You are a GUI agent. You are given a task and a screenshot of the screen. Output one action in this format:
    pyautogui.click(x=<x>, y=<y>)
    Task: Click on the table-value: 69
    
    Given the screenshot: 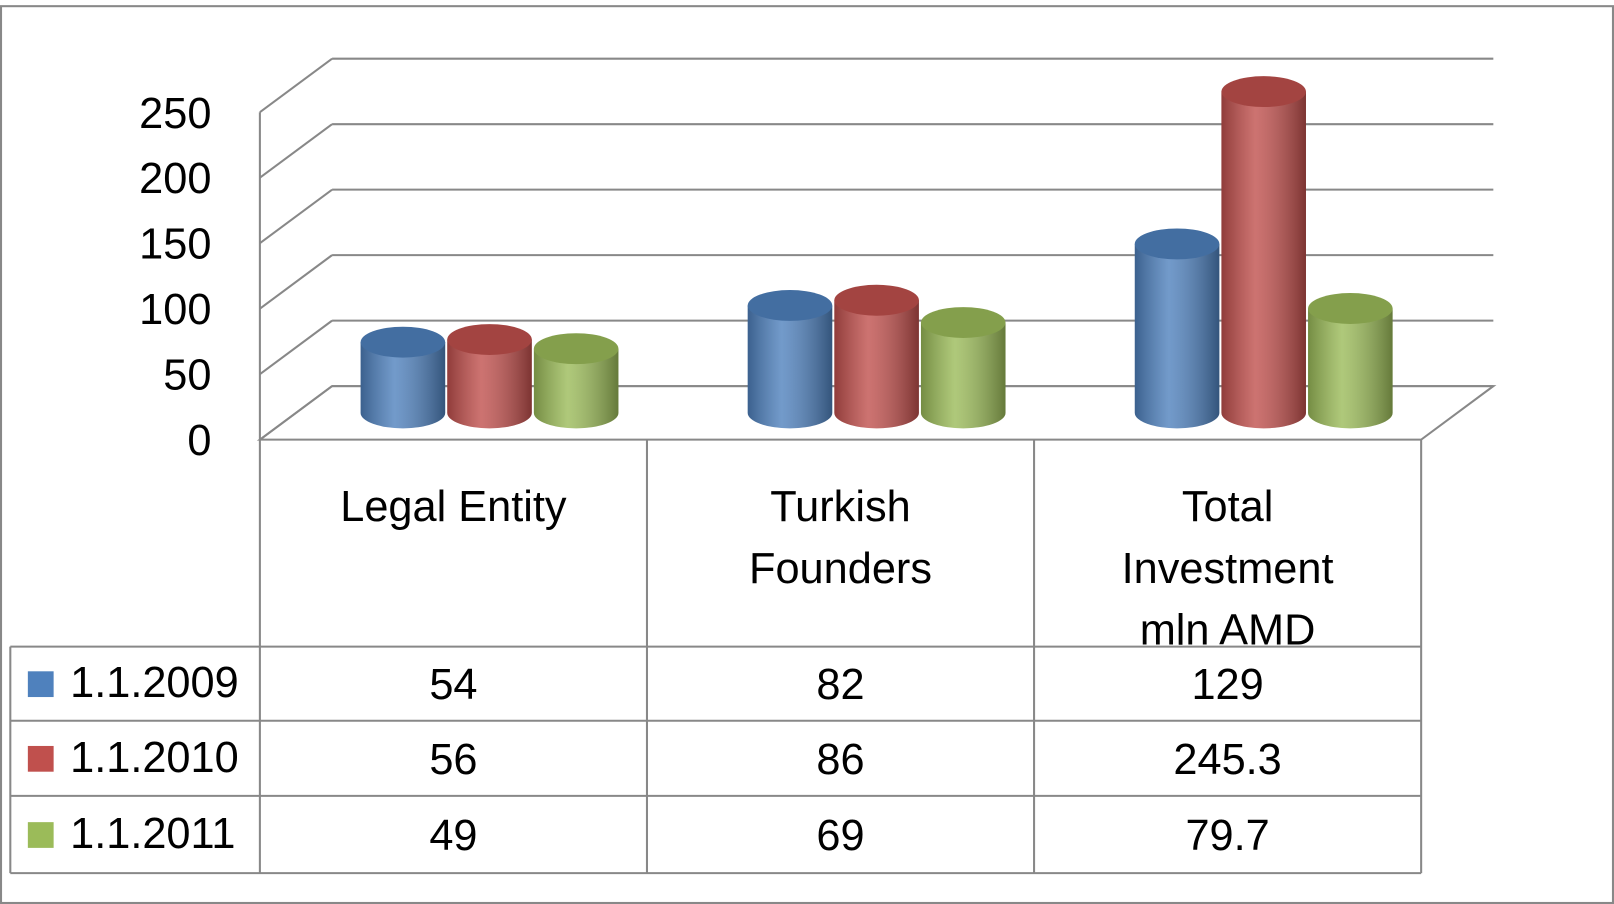 What is the action you would take?
    pyautogui.click(x=840, y=836)
    